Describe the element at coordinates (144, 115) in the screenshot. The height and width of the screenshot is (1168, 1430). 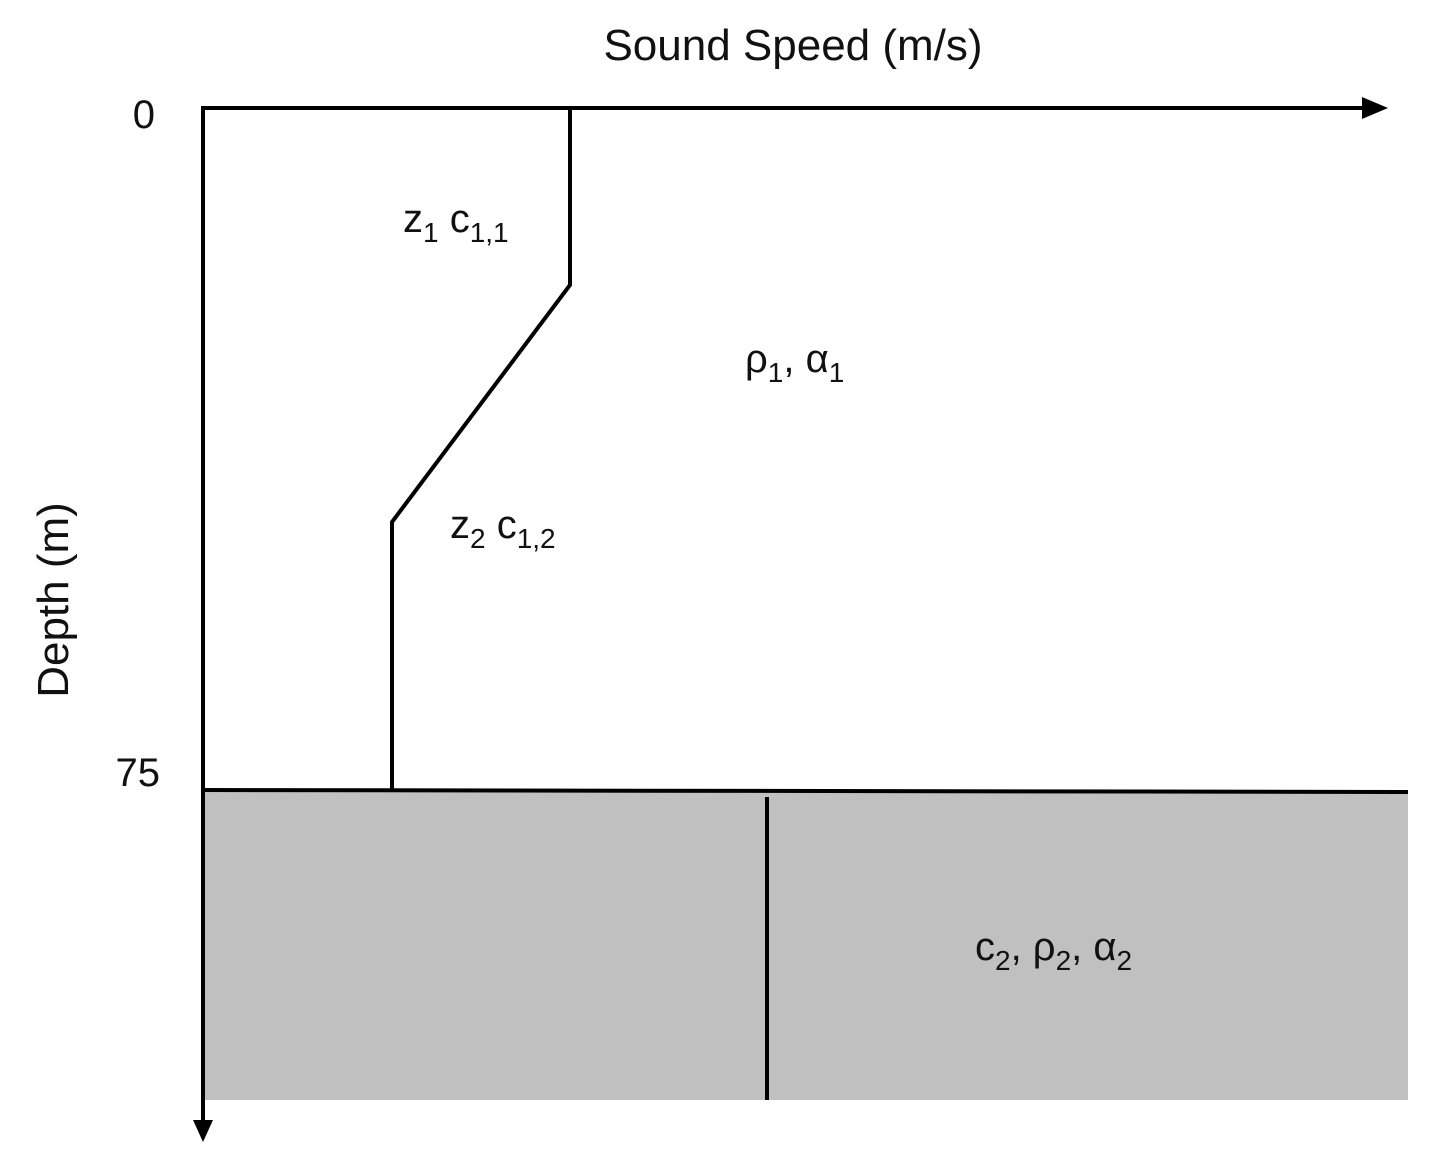
I see `depth-tick: 0` at that location.